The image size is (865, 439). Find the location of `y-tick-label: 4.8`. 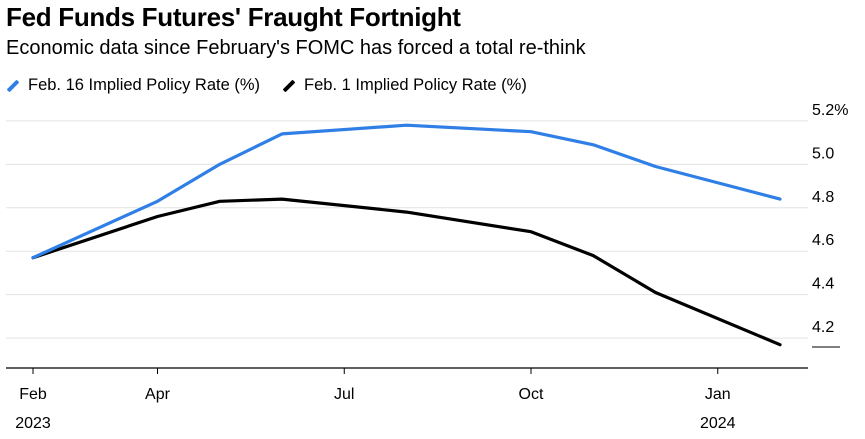

y-tick-label: 4.8 is located at coordinates (823, 197).